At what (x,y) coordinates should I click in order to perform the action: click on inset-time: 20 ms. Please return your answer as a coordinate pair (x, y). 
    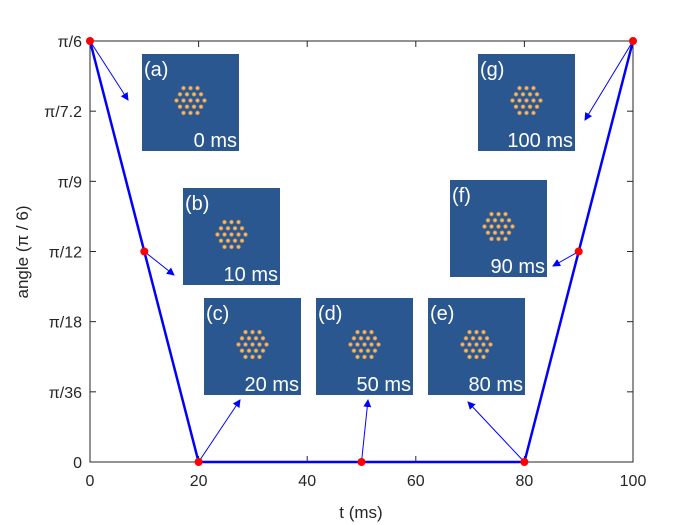
    Looking at the image, I should click on (272, 385).